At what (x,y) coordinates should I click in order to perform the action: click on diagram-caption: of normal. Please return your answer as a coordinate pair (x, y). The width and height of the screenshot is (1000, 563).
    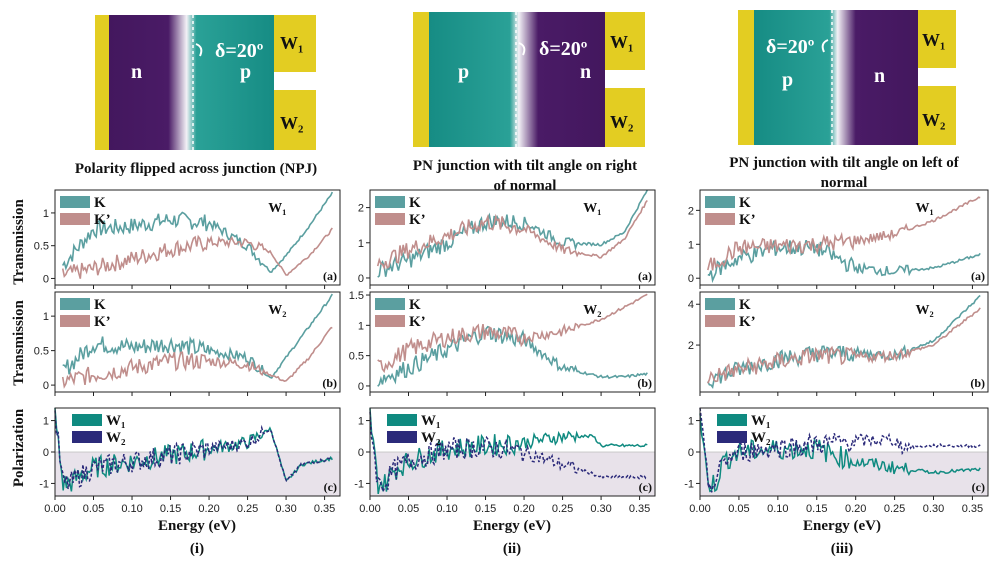
    Looking at the image, I should click on (525, 186).